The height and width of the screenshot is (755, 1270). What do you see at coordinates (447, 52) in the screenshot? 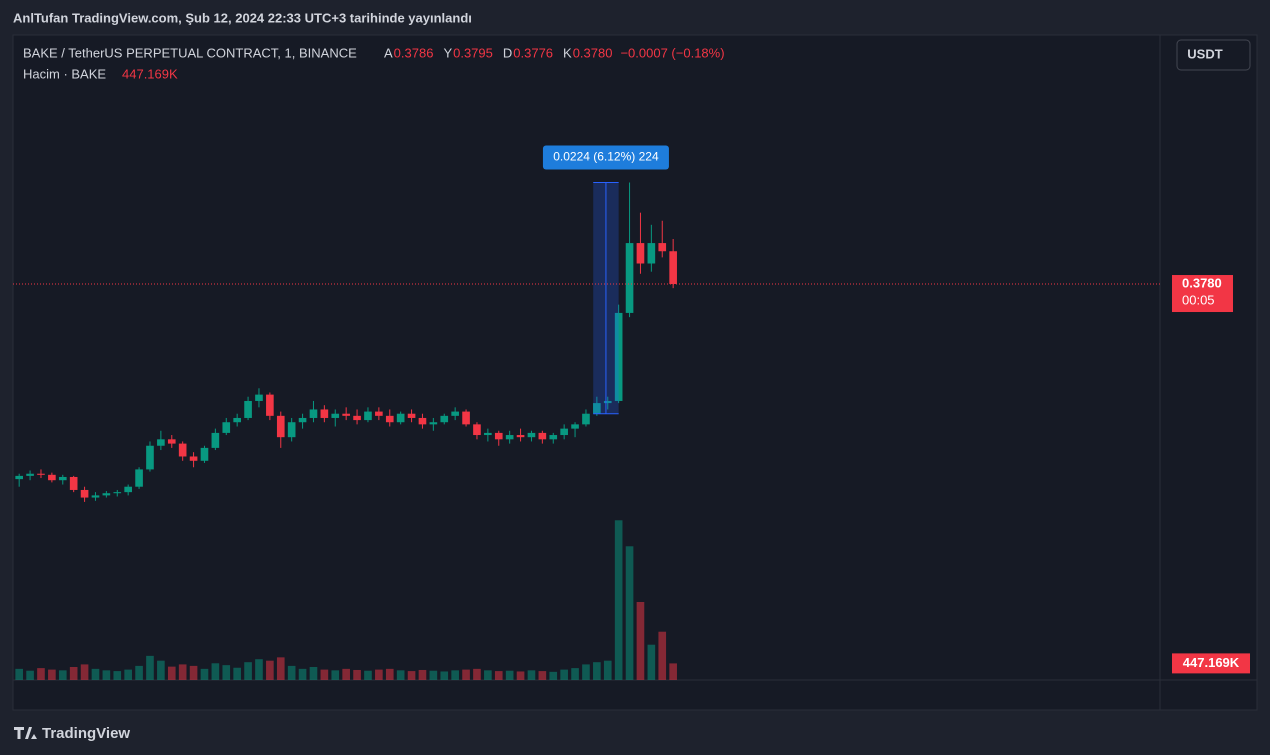
I see `ohlc-name: Y` at bounding box center [447, 52].